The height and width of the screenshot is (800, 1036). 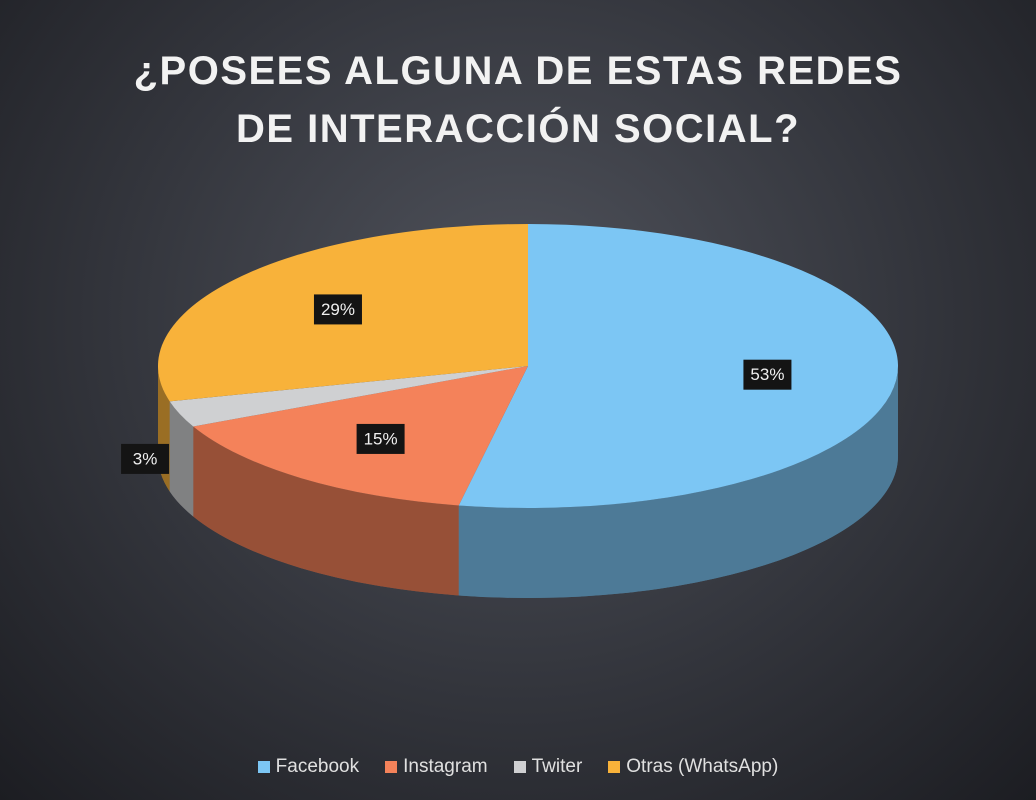 I want to click on legend-label: Instagram, so click(x=445, y=766).